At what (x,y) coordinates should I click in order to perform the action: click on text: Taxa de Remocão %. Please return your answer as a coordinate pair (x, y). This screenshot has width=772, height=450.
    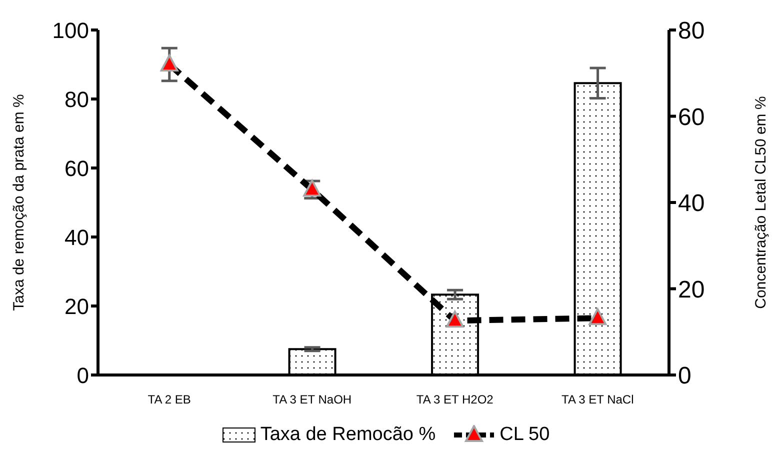
    Looking at the image, I should click on (348, 435).